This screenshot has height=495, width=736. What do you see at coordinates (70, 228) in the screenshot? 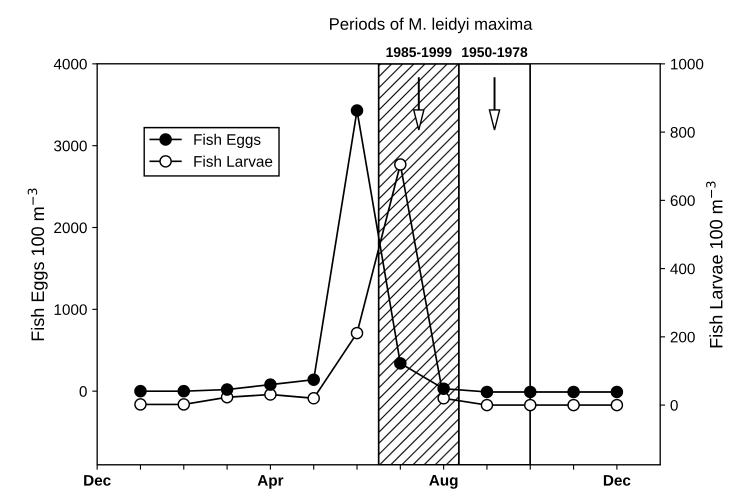
I see `y-tick-label: 2000` at bounding box center [70, 228].